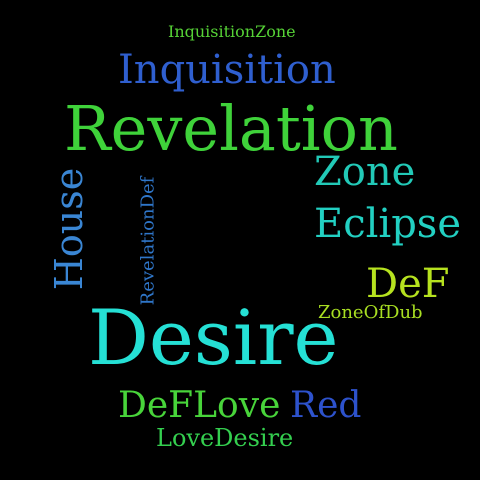 The height and width of the screenshot is (480, 480). Describe the element at coordinates (227, 70) in the screenshot. I see `word-inquisition: Inquisition` at that location.